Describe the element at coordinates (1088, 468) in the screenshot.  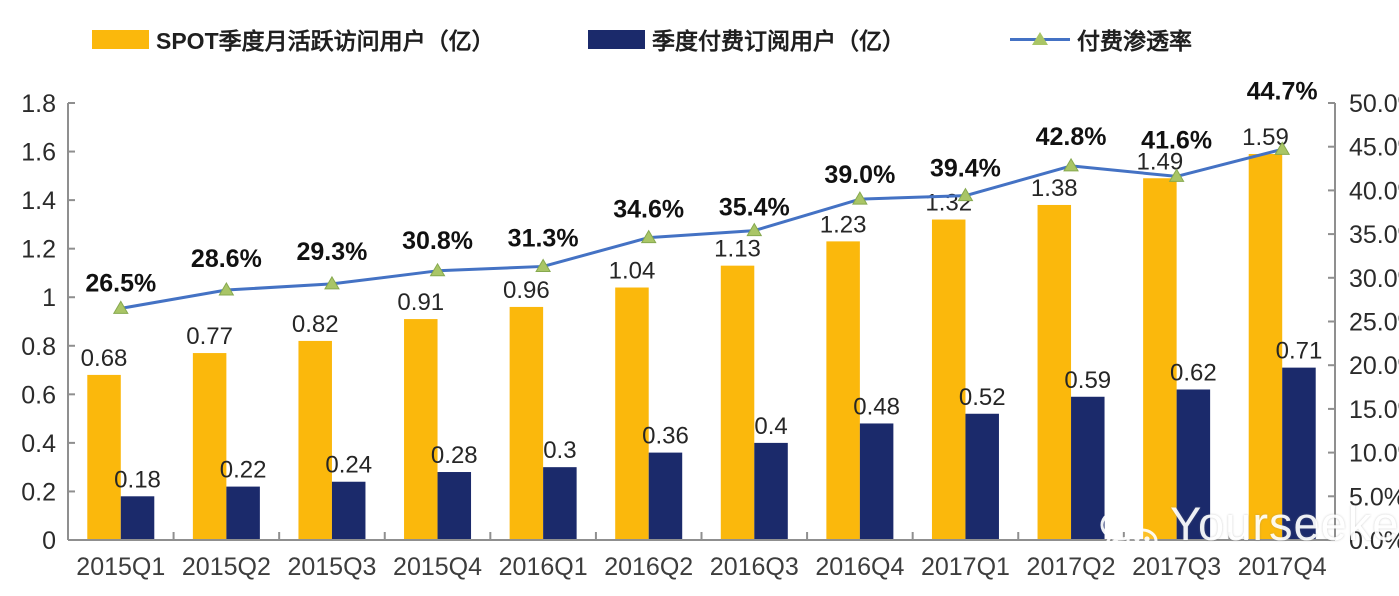
I see `subs-bar-2017Q2` at that location.